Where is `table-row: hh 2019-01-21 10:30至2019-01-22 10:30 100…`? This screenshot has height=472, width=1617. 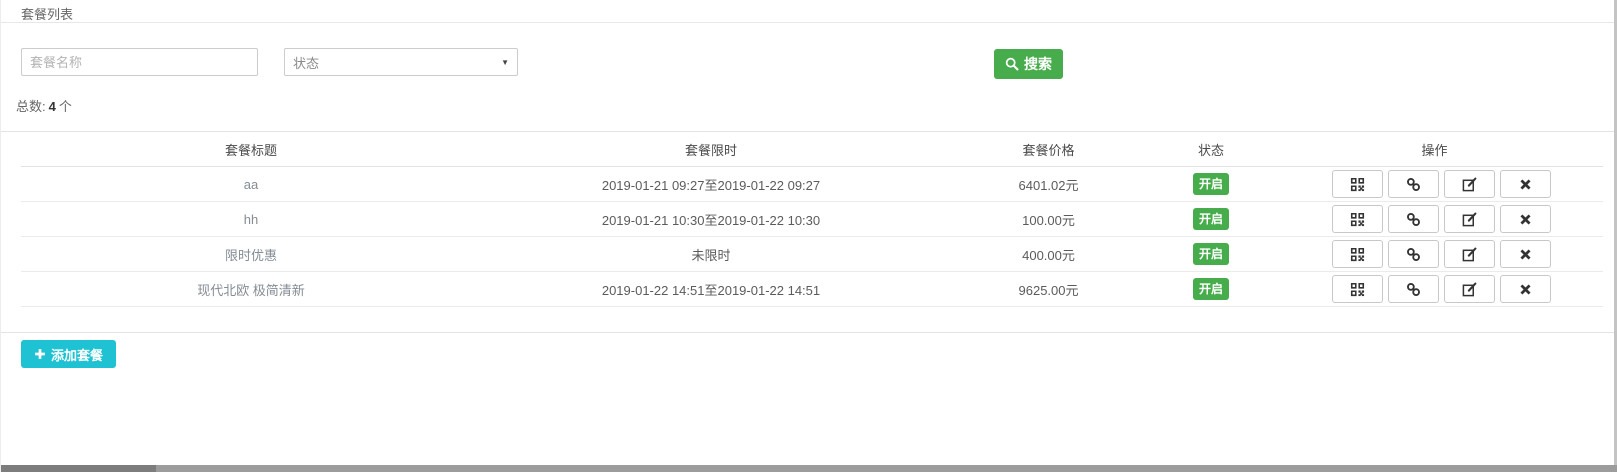
table-row: hh 2019-01-21 10:30至2019-01-22 10:30 100… is located at coordinates (812, 219).